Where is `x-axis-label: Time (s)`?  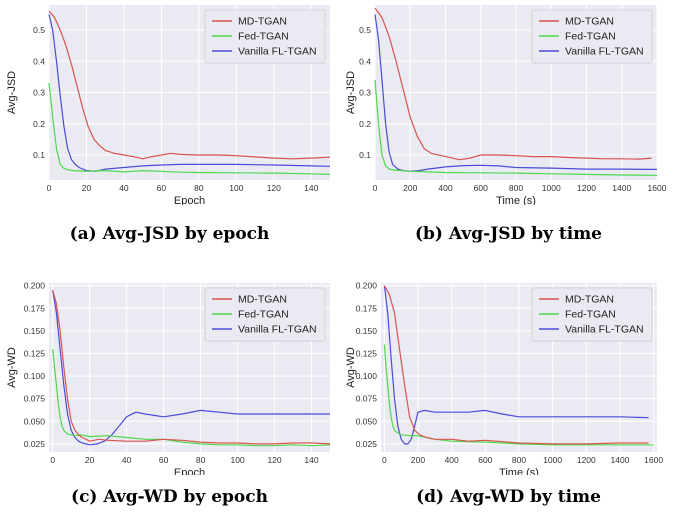
x-axis-label: Time (s) is located at coordinates (516, 200).